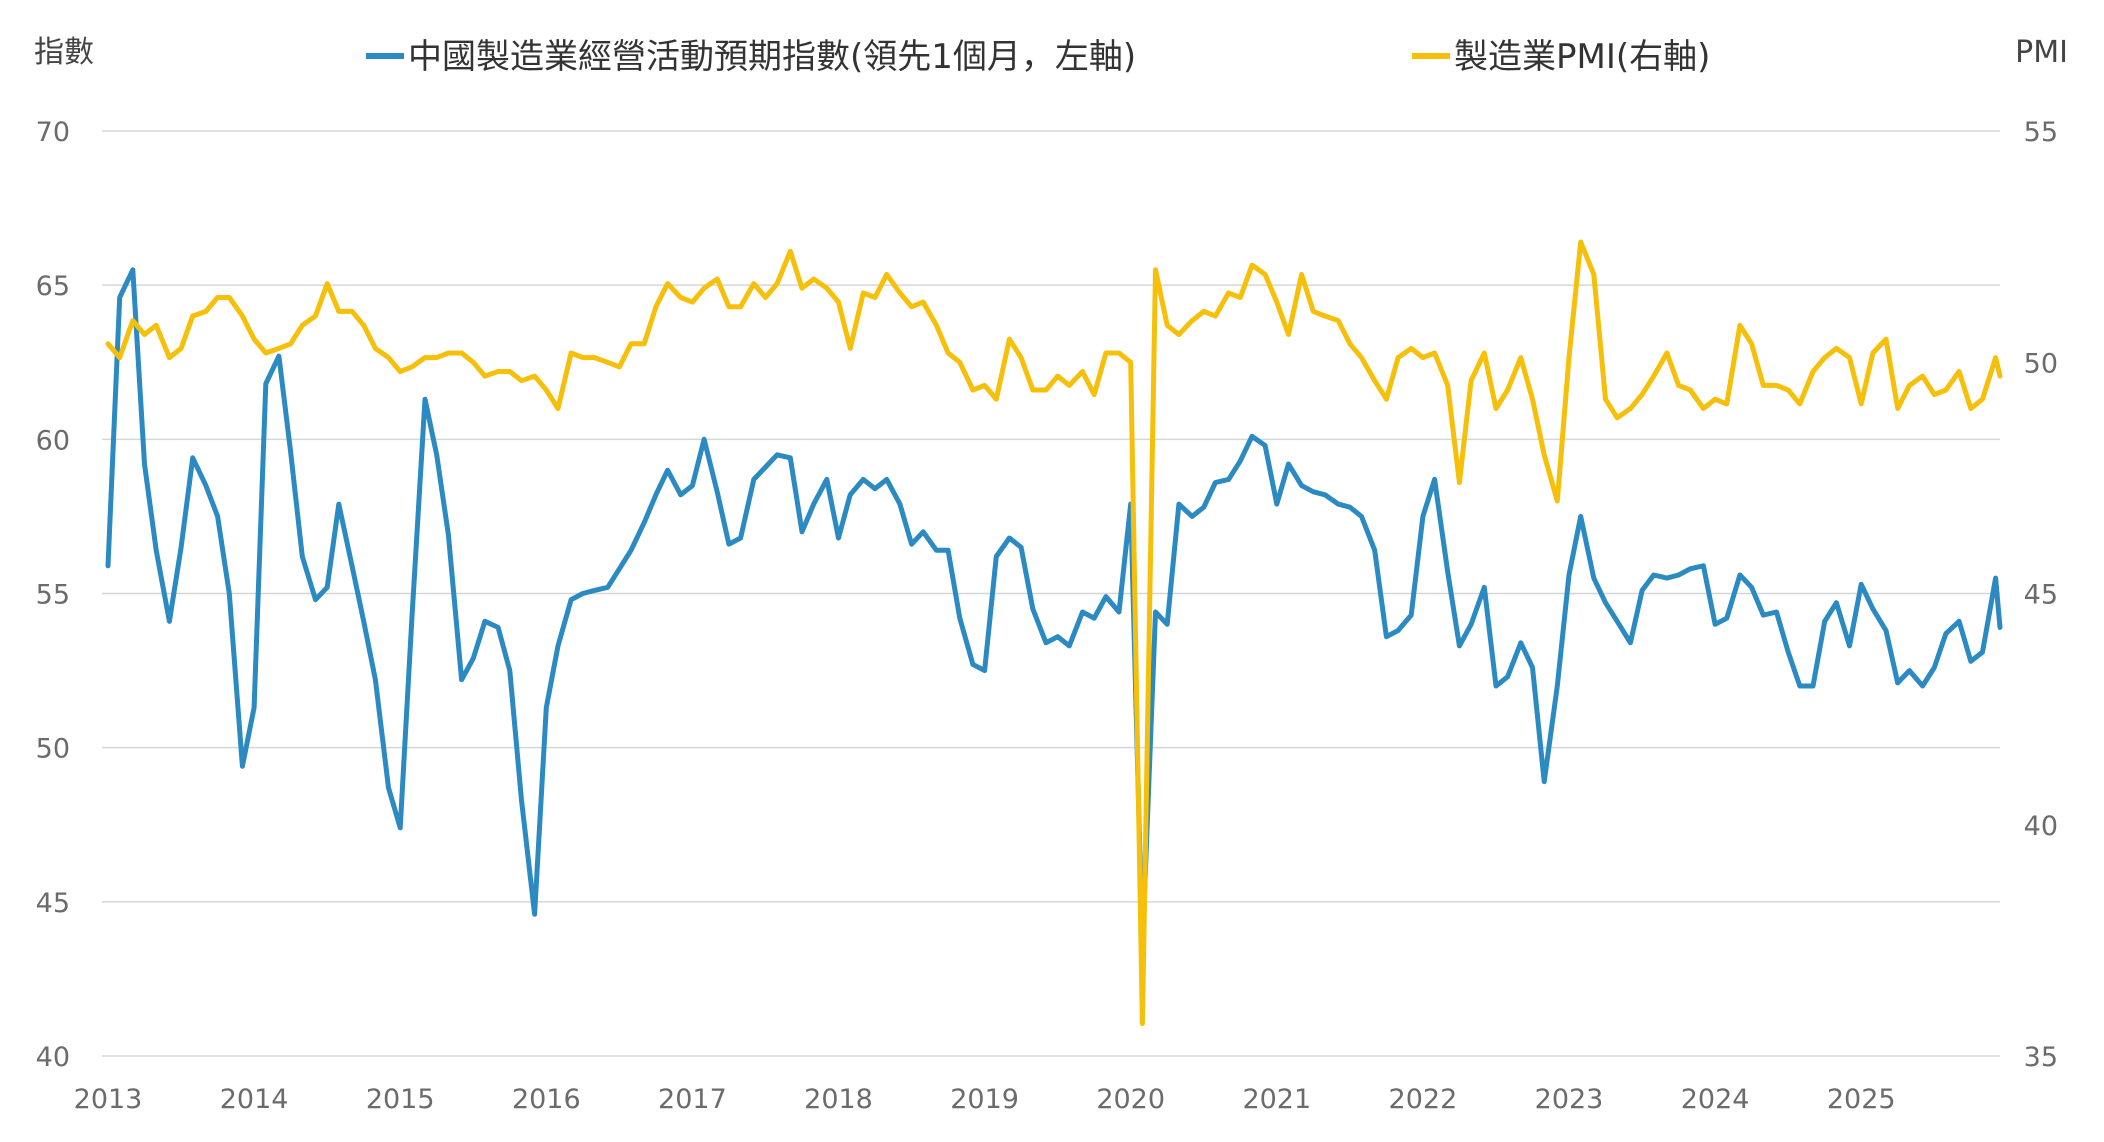 The width and height of the screenshot is (2104, 1142). What do you see at coordinates (546, 1099) in the screenshot?
I see `x-tick-label: 2016` at bounding box center [546, 1099].